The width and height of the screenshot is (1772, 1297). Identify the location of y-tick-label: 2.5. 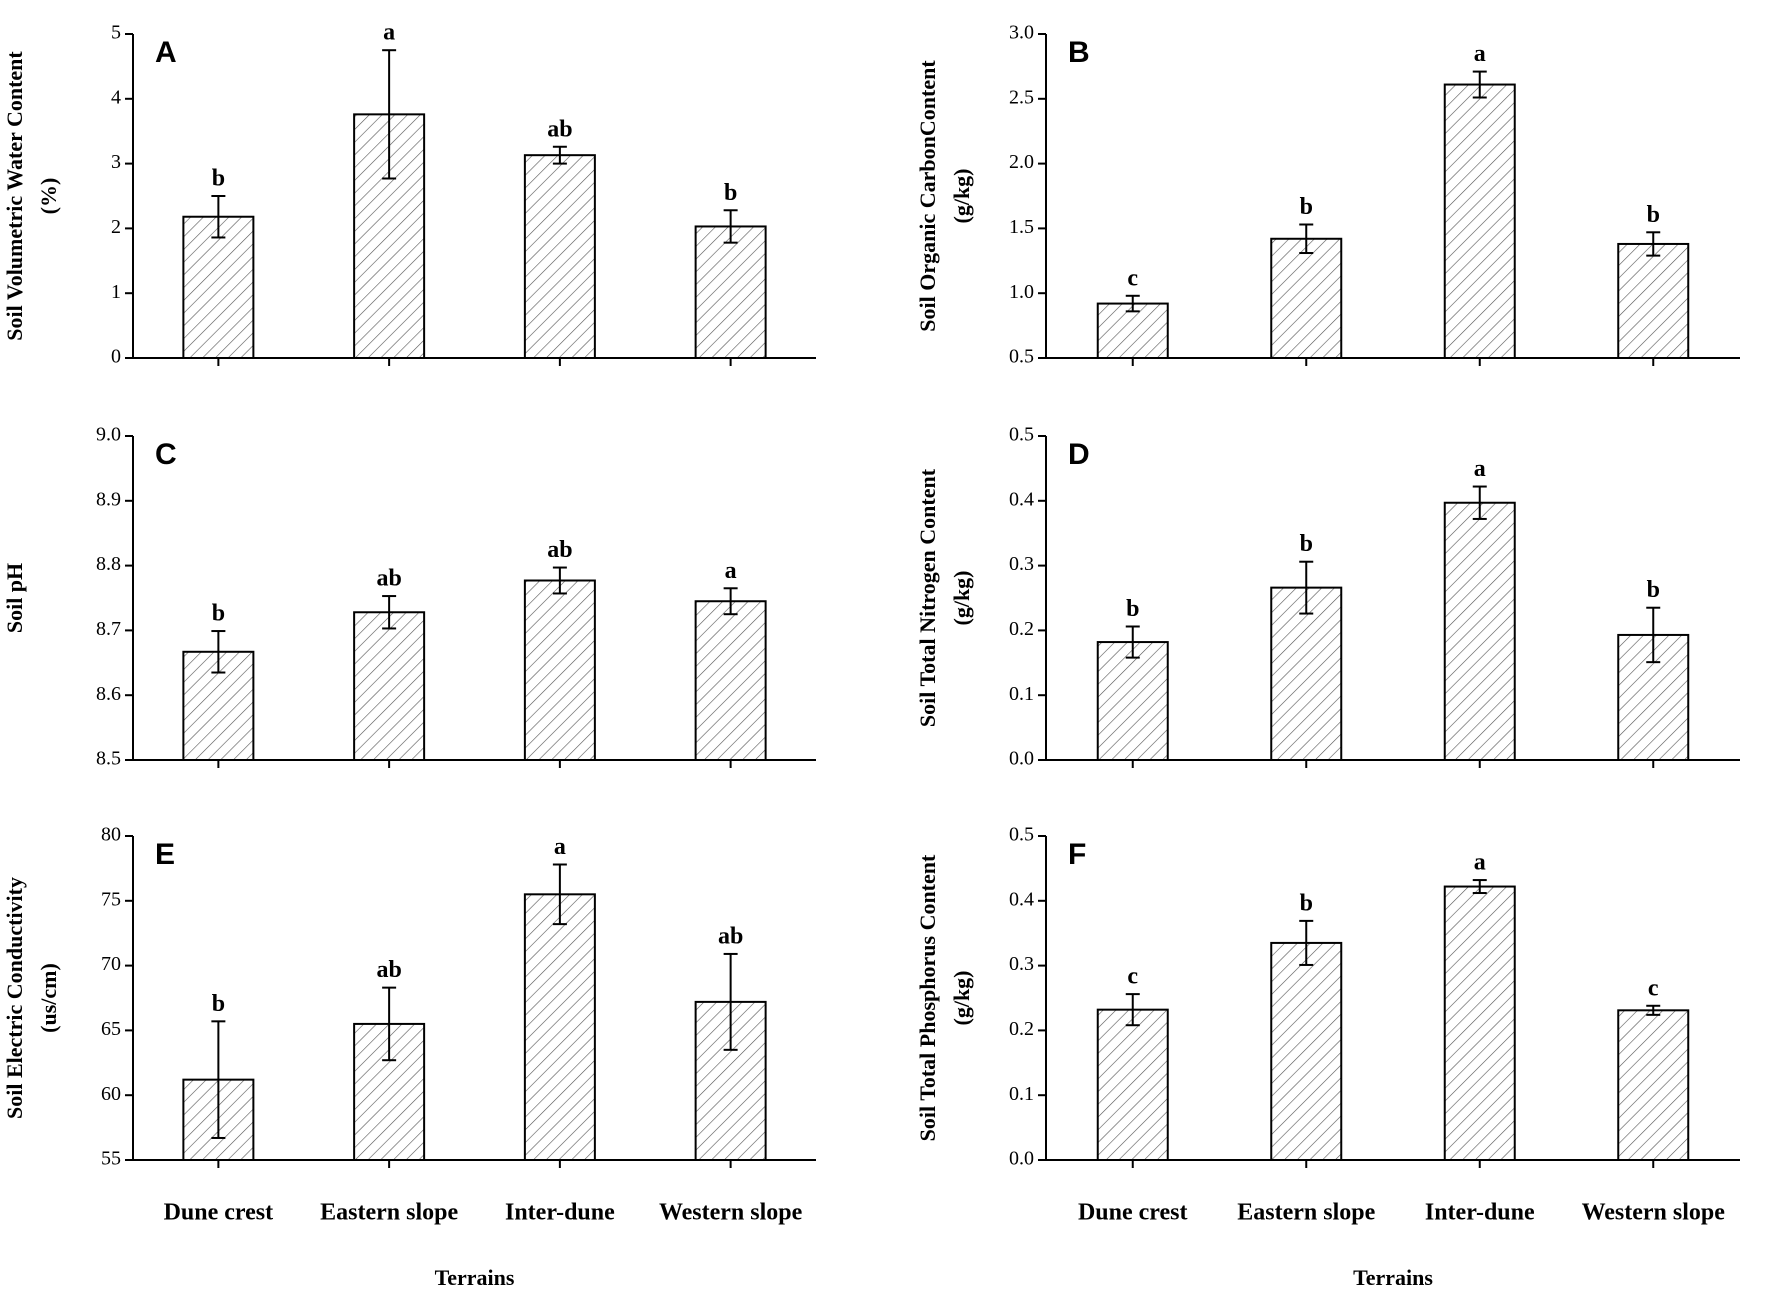
(1021, 97).